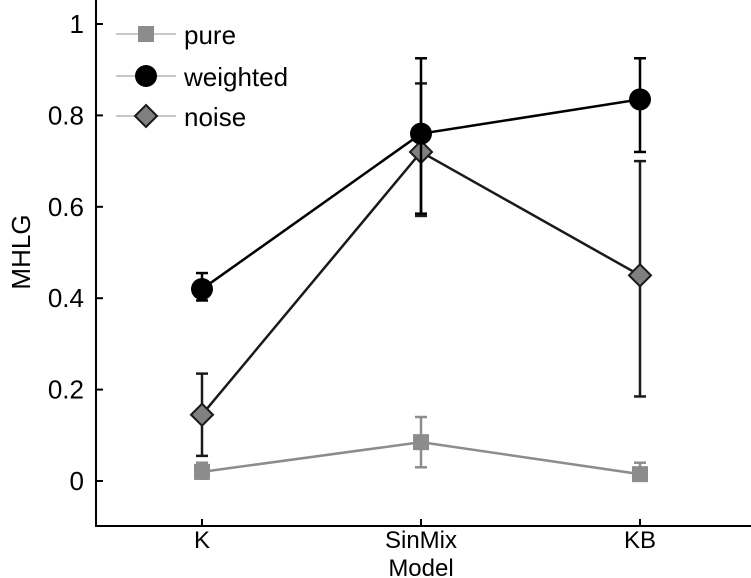  Describe the element at coordinates (146, 76) in the screenshot. I see `legend-marker-weighted` at that location.